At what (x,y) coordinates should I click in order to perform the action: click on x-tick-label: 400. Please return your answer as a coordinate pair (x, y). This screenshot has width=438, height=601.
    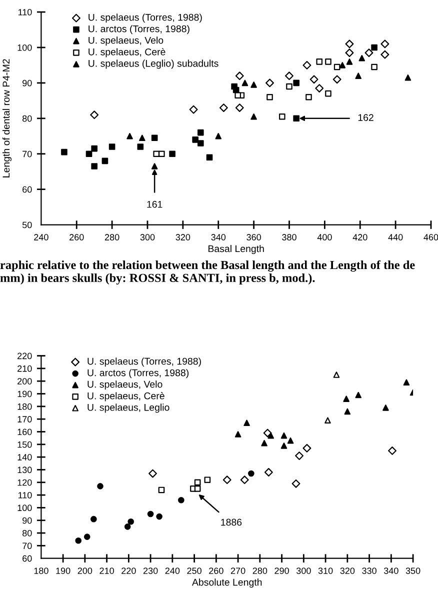
    Looking at the image, I should click on (324, 237).